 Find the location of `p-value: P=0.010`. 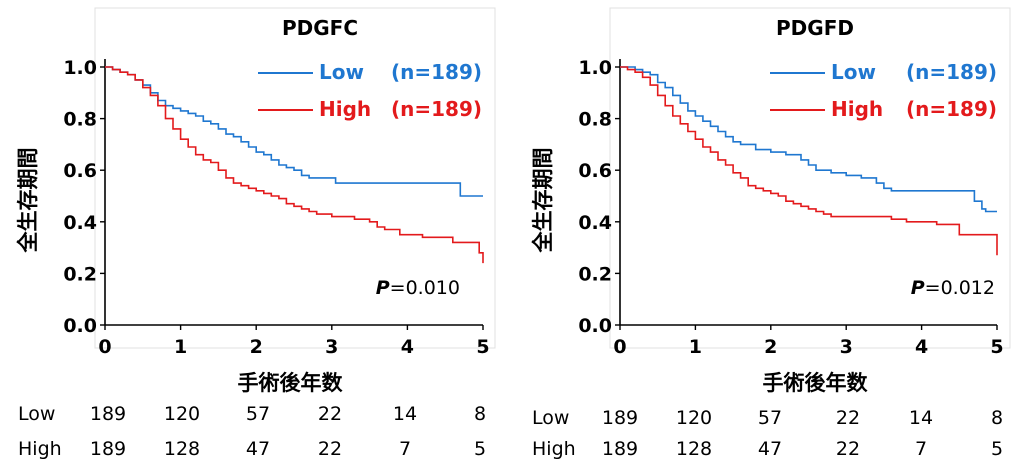

p-value: P=0.010 is located at coordinates (418, 288).